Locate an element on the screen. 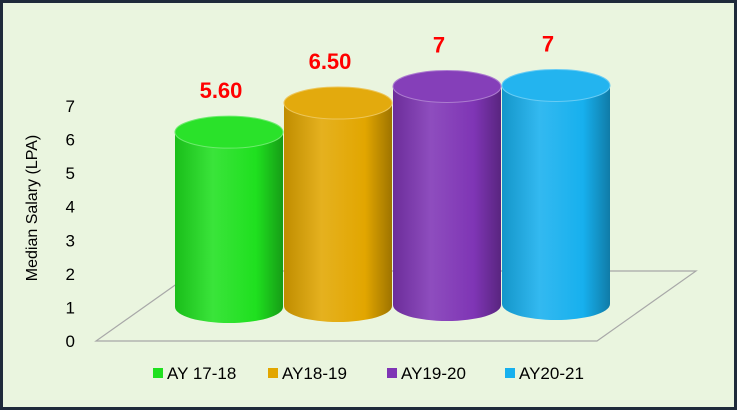  y-tick-label: 5 is located at coordinates (70, 173).